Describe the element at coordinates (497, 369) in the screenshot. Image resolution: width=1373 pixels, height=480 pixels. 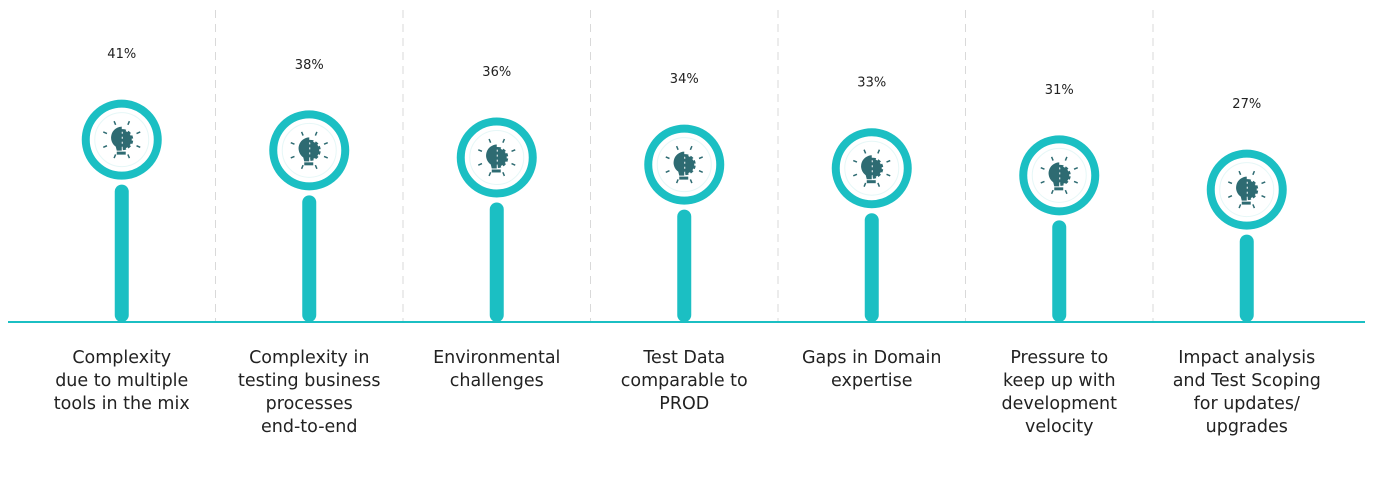
I see `category-label: Environmental challenges` at that location.